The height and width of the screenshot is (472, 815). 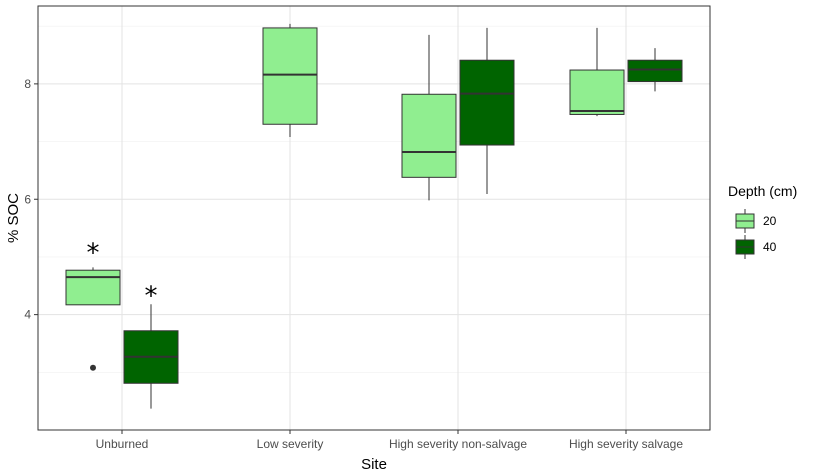 I want to click on box-20-high-severity-salvage, so click(x=597, y=72).